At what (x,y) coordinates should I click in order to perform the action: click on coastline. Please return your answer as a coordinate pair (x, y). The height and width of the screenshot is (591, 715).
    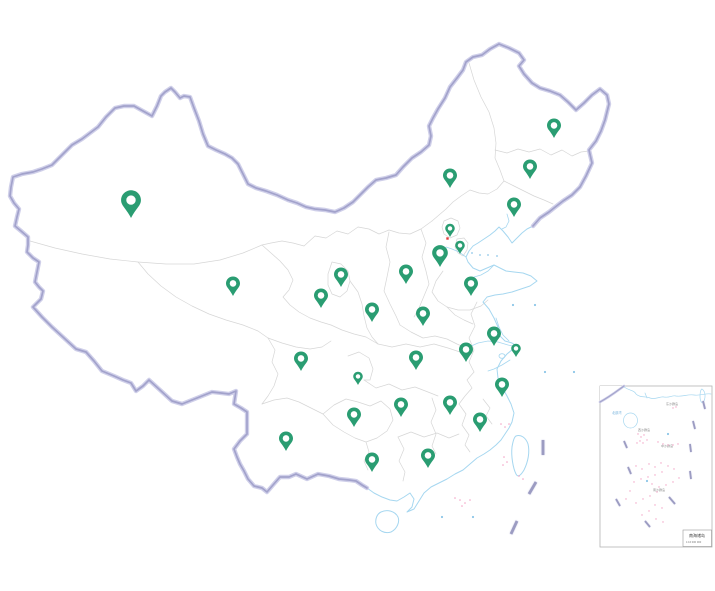
    Looking at the image, I should click on (452, 369).